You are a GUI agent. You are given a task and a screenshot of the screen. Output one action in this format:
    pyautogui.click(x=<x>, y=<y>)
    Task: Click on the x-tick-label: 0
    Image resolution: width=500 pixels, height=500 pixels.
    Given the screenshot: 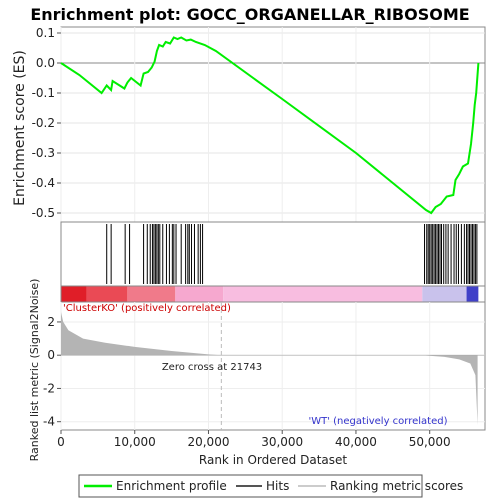 What is the action you would take?
    pyautogui.click(x=61, y=442)
    